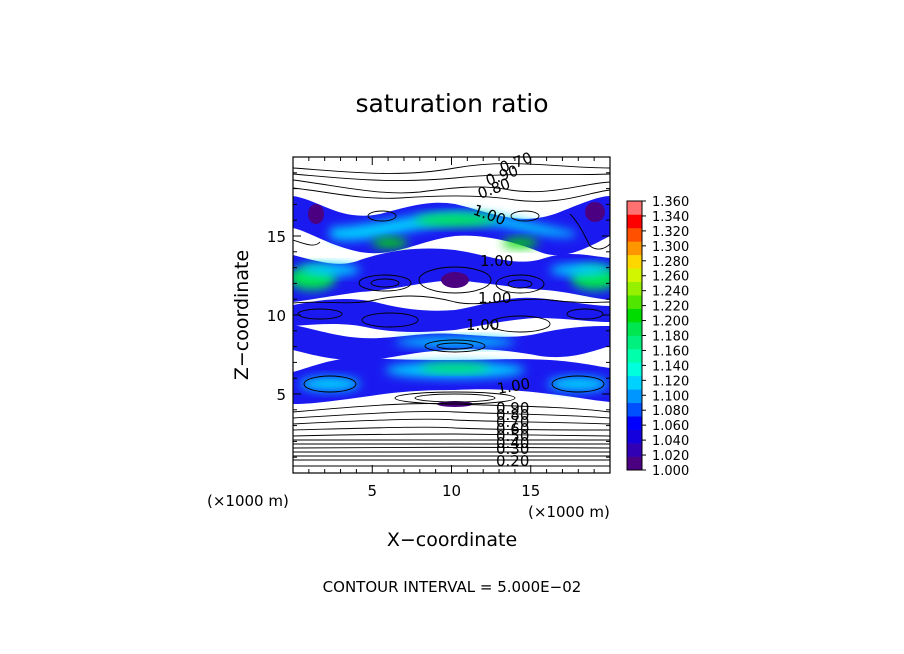 The height and width of the screenshot is (654, 904). What do you see at coordinates (276, 237) in the screenshot?
I see `y-tick-label: 15` at bounding box center [276, 237].